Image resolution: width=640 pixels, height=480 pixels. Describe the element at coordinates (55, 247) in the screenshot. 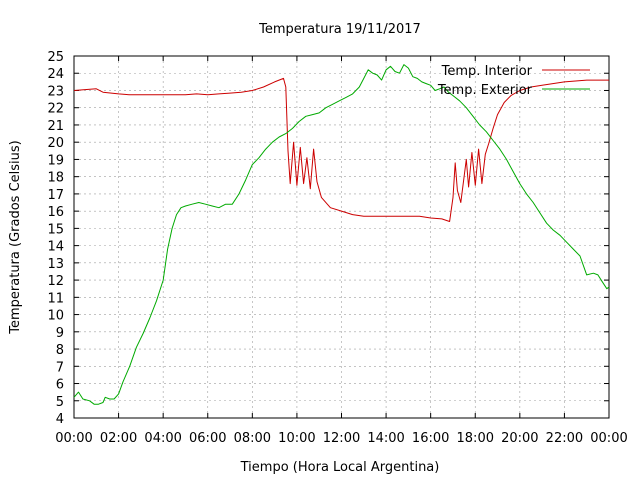

I see `y-tick-label: 14` at that location.